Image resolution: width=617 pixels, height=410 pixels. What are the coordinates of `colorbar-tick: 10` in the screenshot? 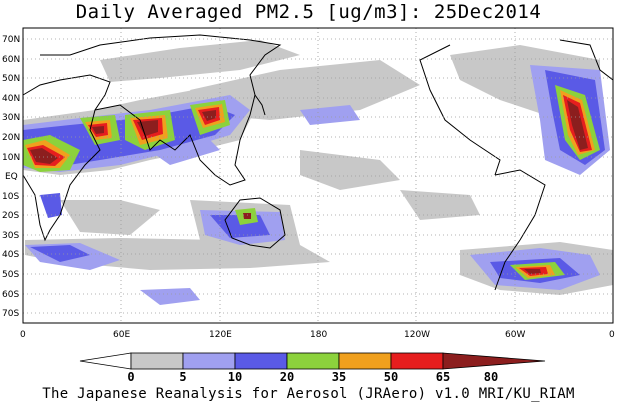 It's located at (235, 377).